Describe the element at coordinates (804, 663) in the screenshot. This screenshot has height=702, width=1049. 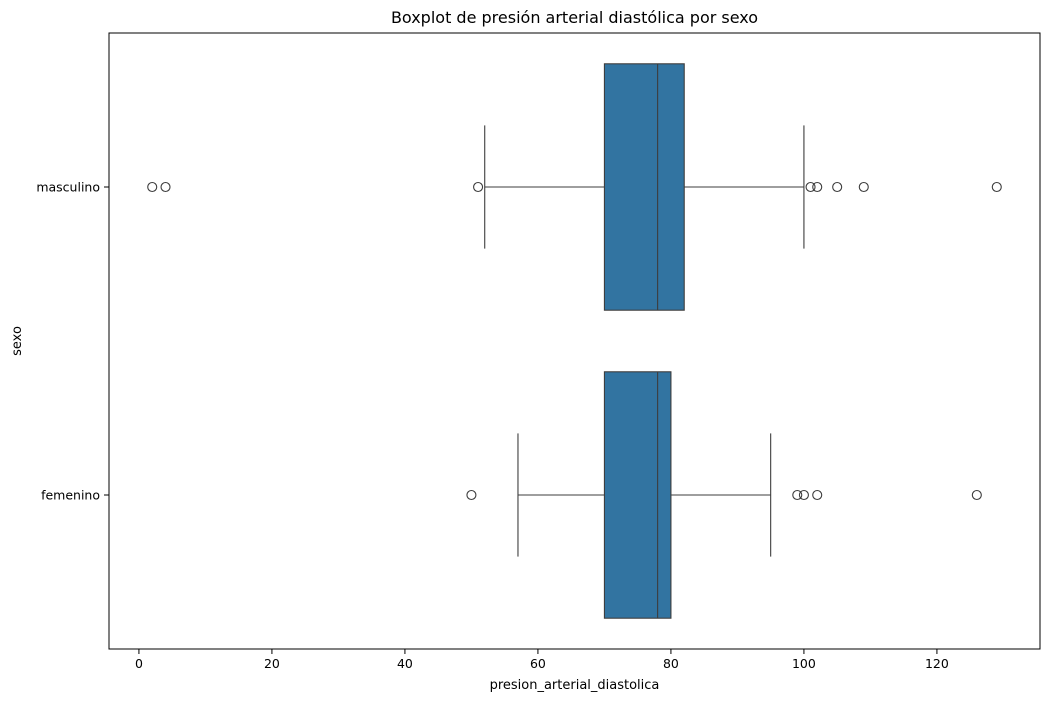
I see `x-tick-label: 100` at that location.